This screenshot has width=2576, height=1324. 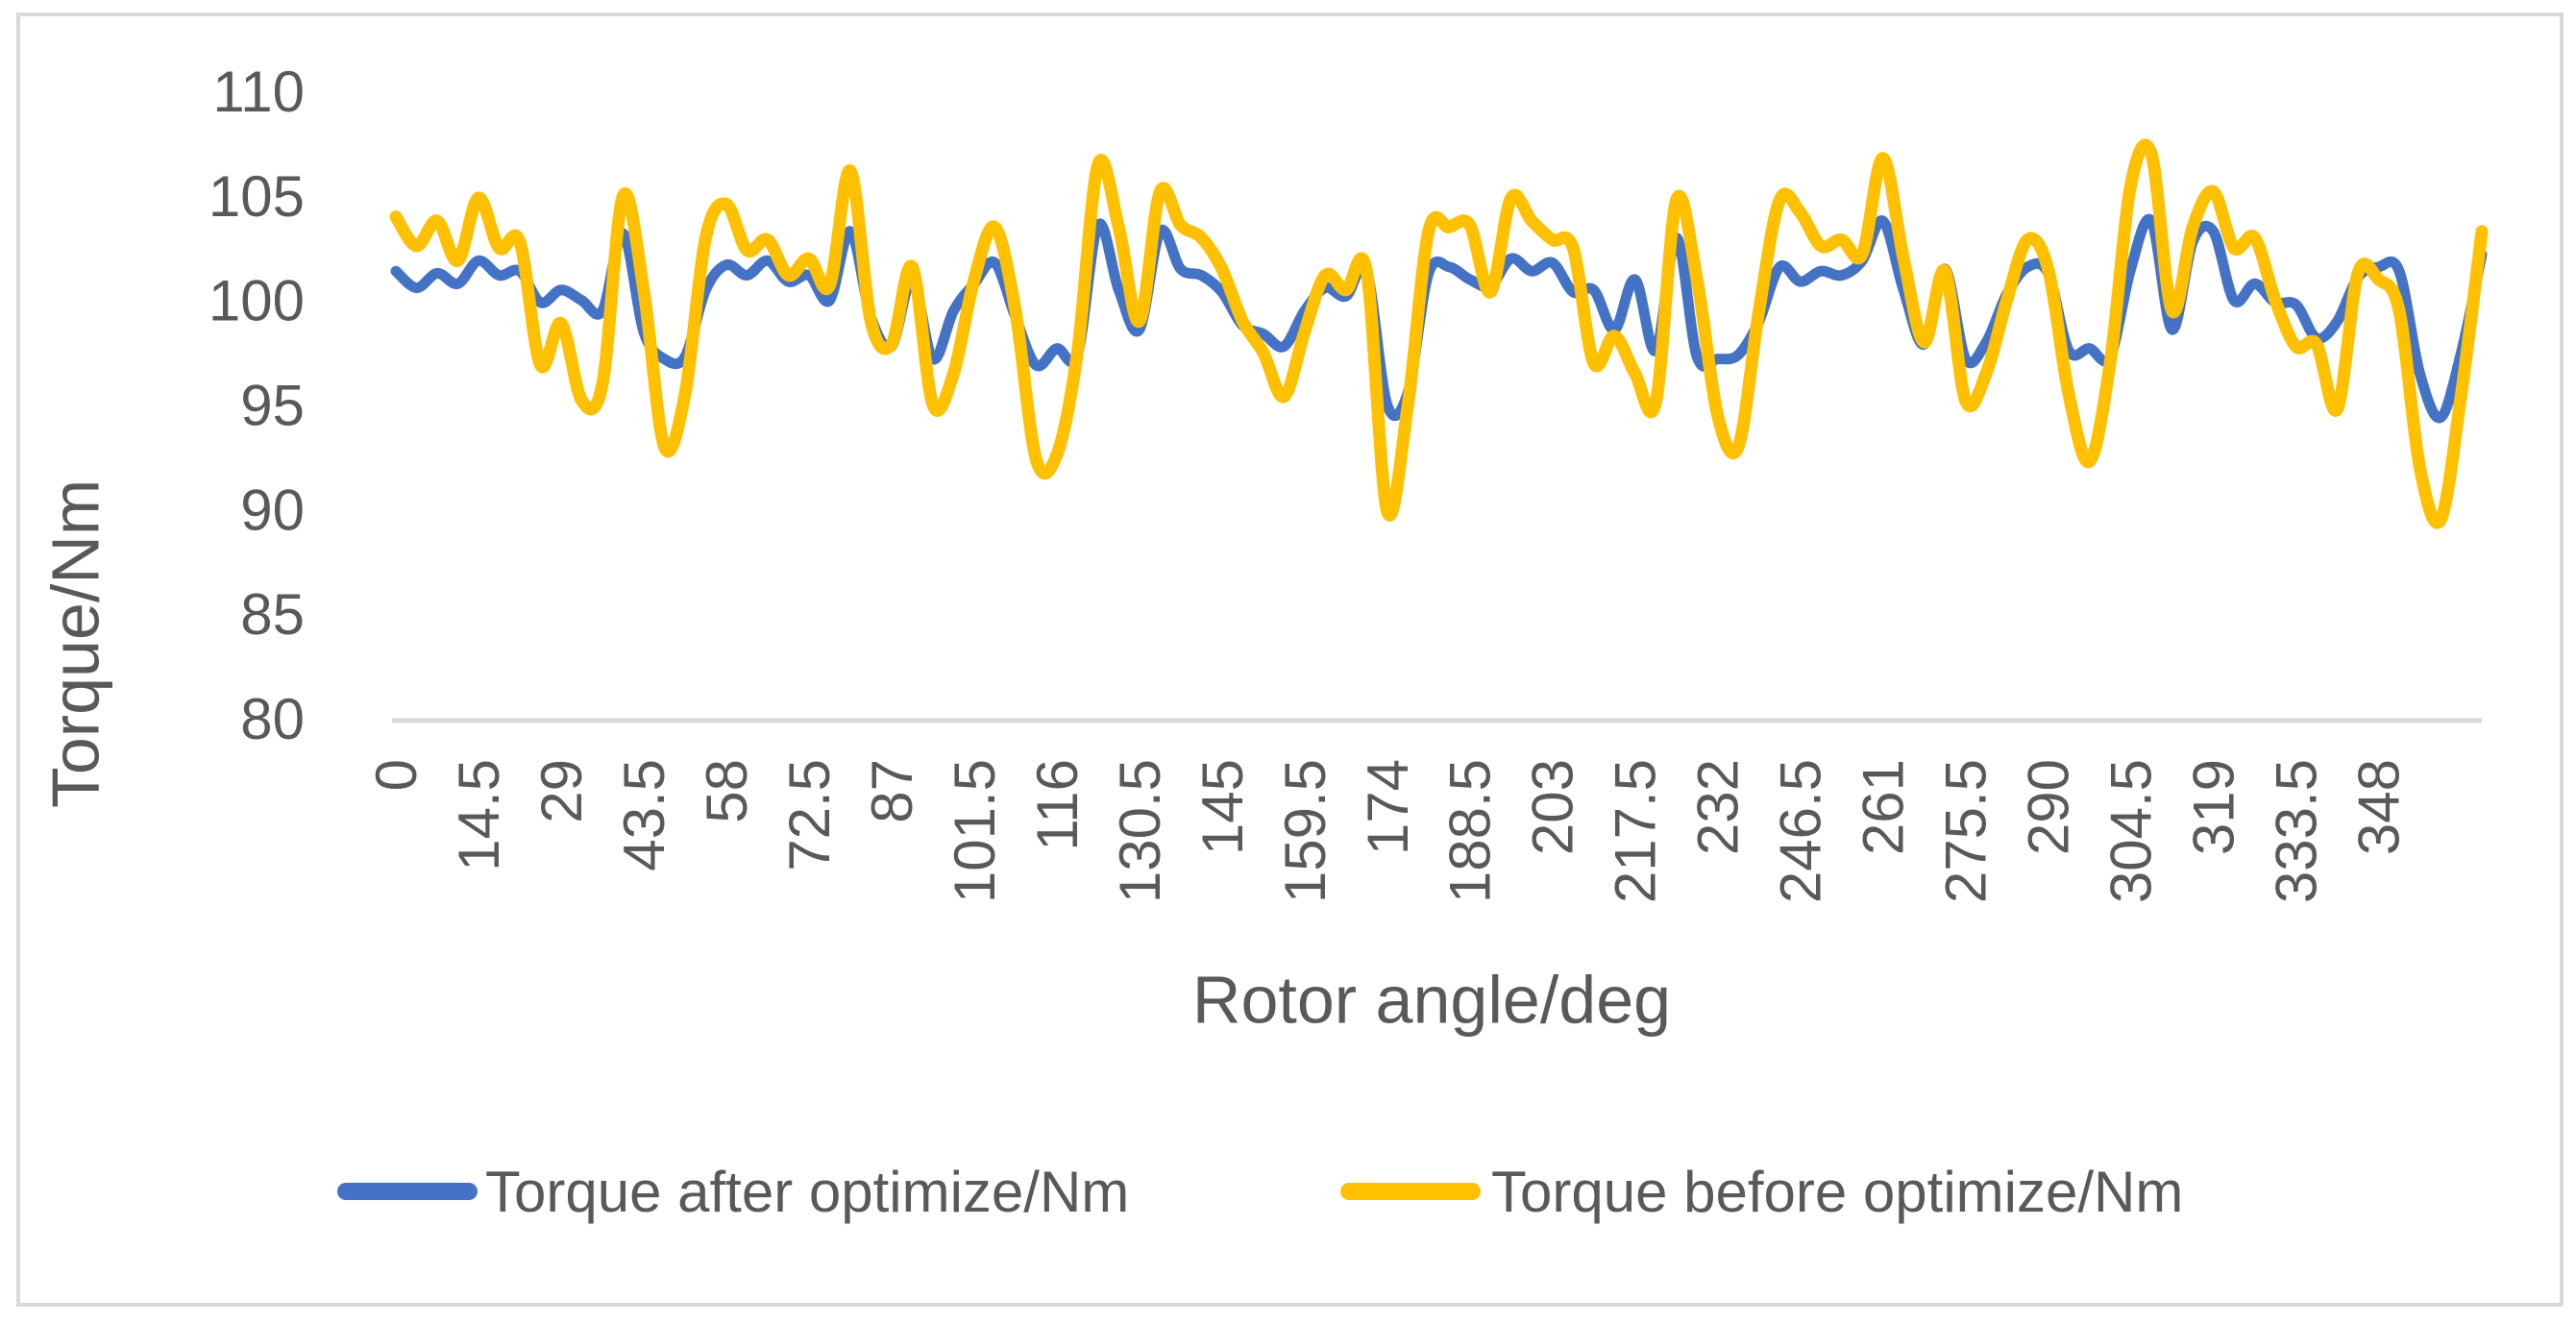 I want to click on x-axis-title: Rotor angle/deg, so click(x=1431, y=1001).